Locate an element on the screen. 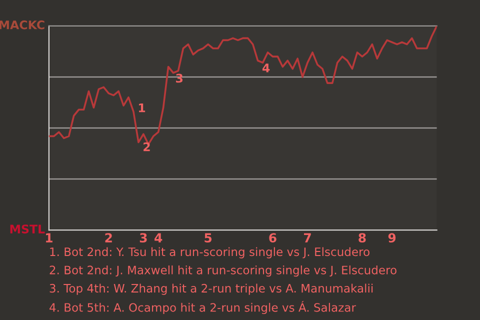 Image resolution: width=480 pixels, height=320 pixels. annotation: 4 is located at coordinates (266, 68).